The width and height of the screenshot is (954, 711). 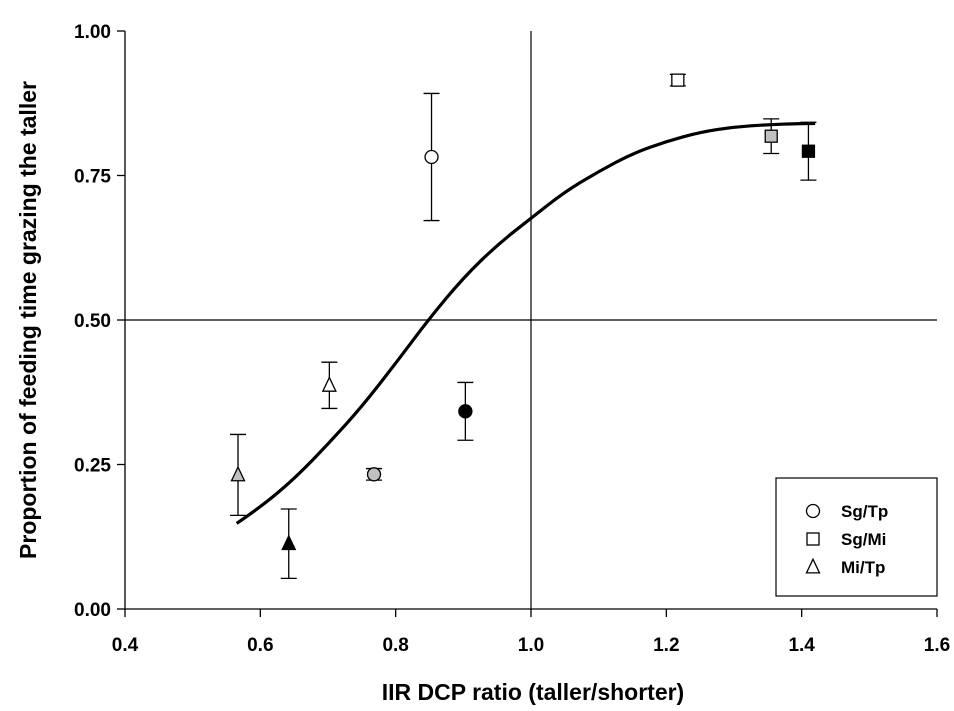 I want to click on legend-marker-square, so click(x=813, y=539).